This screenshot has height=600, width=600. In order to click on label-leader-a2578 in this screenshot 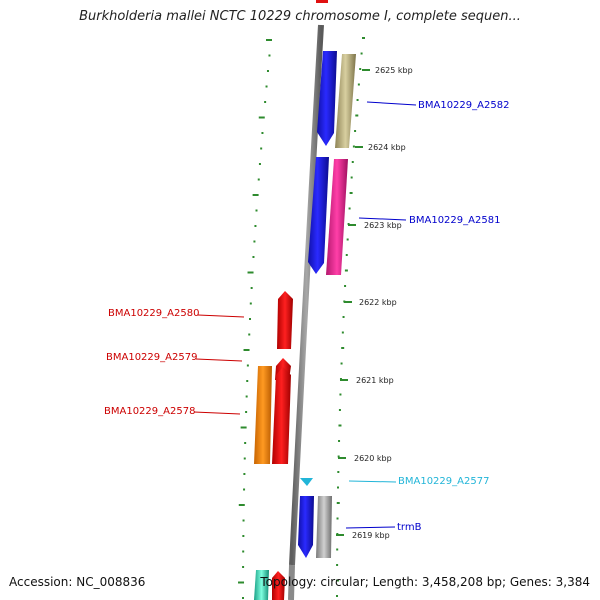, I will do `click(217, 413)`.